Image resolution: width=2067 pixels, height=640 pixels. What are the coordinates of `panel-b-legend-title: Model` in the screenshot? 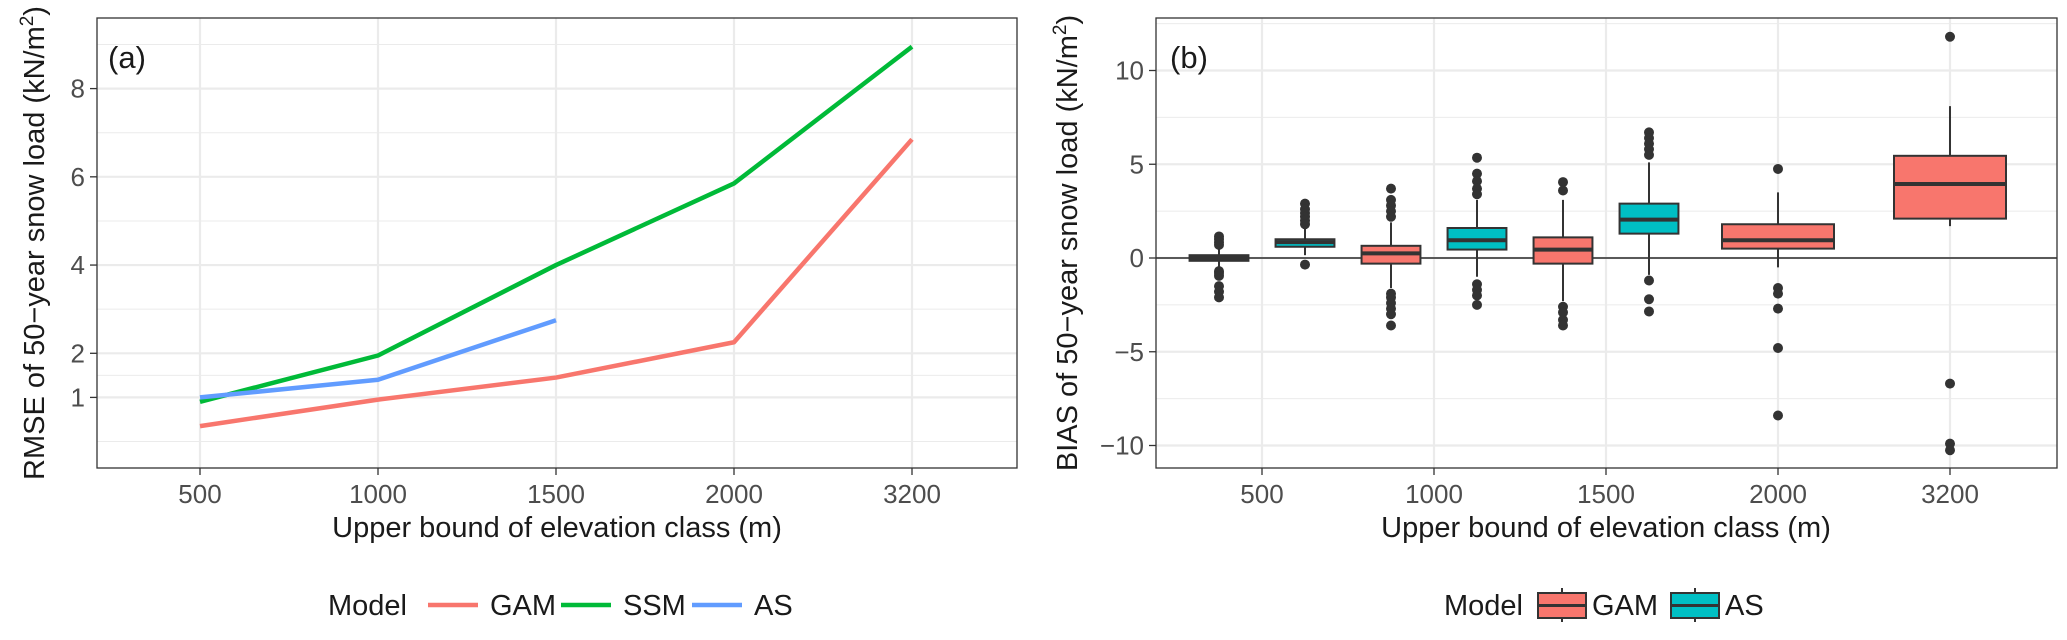 It's located at (1483, 606).